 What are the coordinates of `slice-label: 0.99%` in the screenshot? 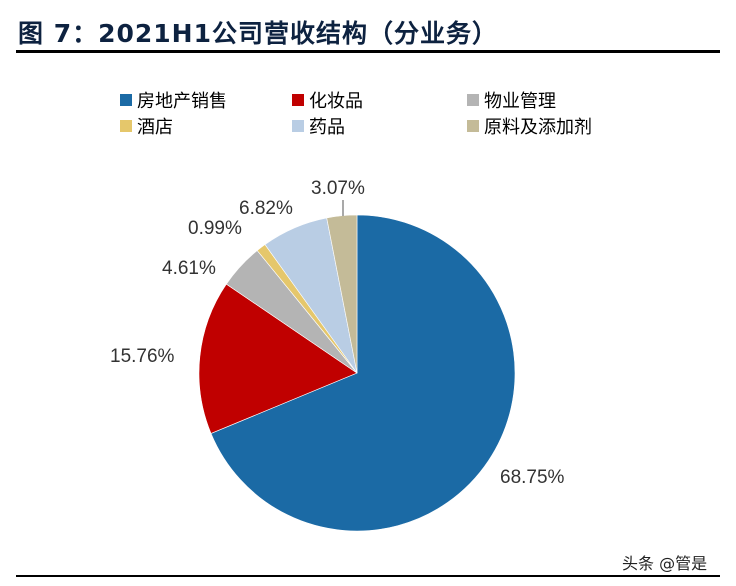 It's located at (215, 228).